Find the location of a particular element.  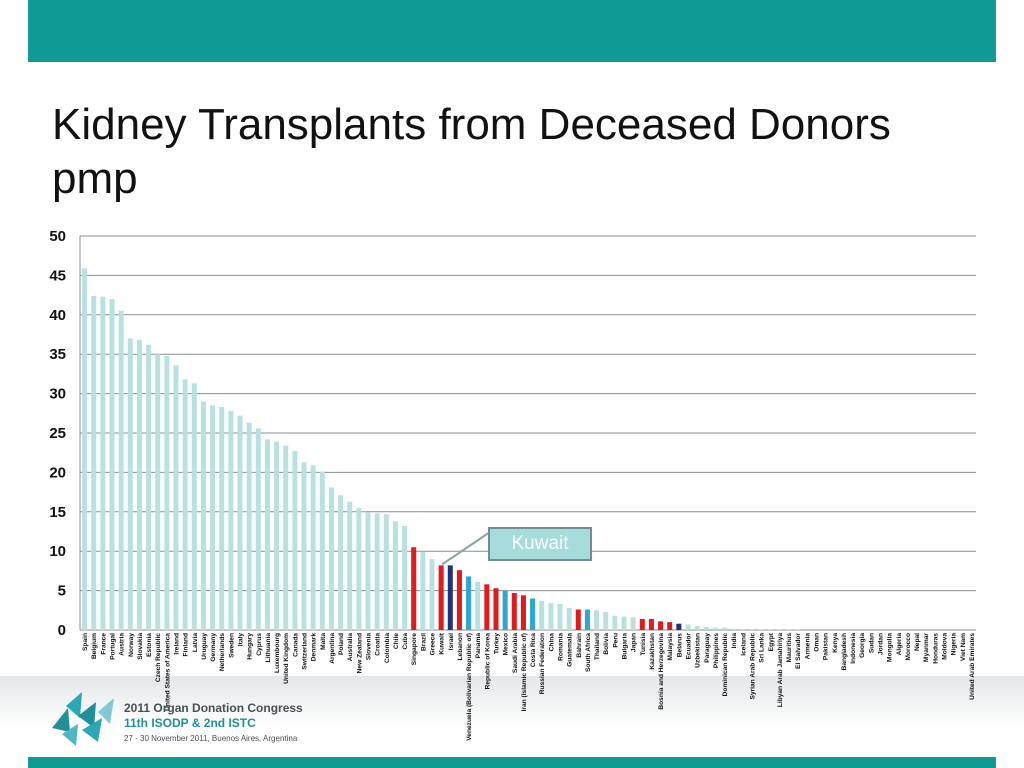

x-tick-label: Algeria is located at coordinates (899, 644).